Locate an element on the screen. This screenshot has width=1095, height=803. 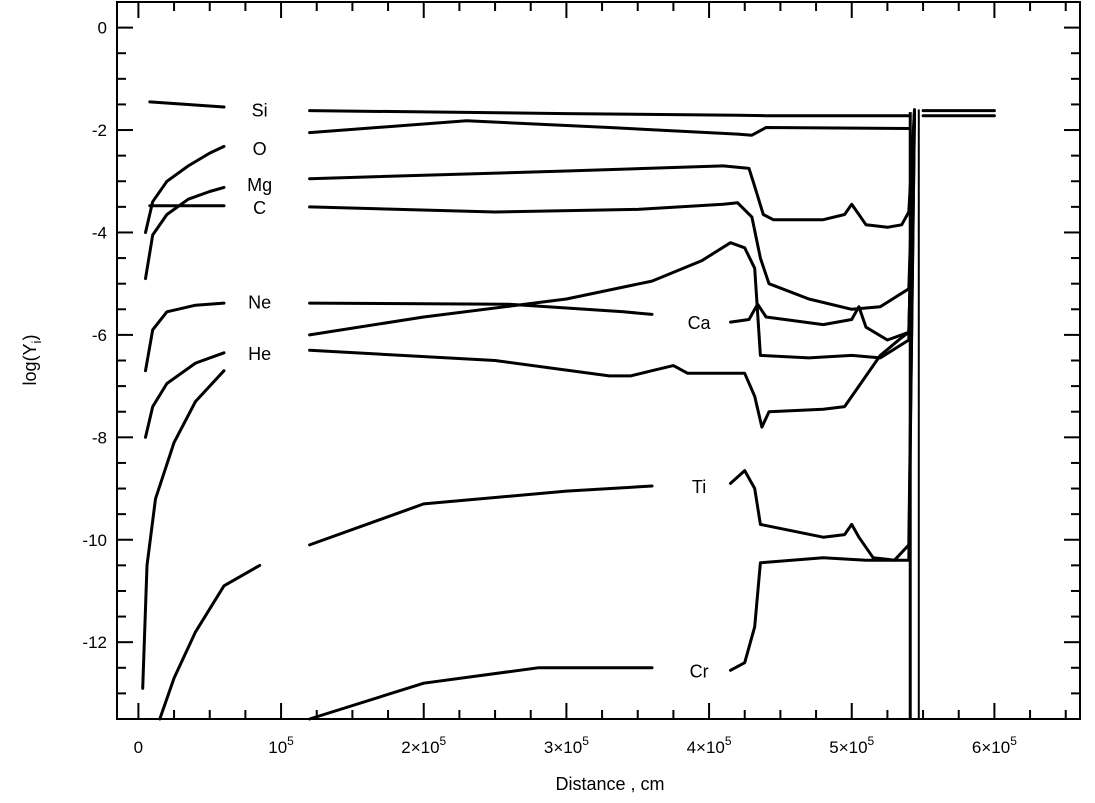
y-axis-title-sub: i is located at coordinates (36, 341).